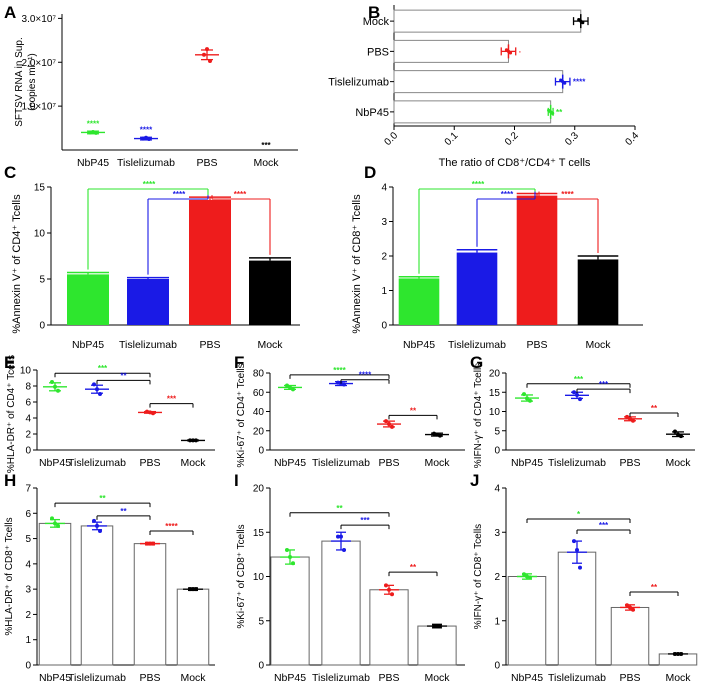 The width and height of the screenshot is (705, 682). Describe the element at coordinates (259, 374) in the screenshot. I see `y-tick-label: 80` at that location.